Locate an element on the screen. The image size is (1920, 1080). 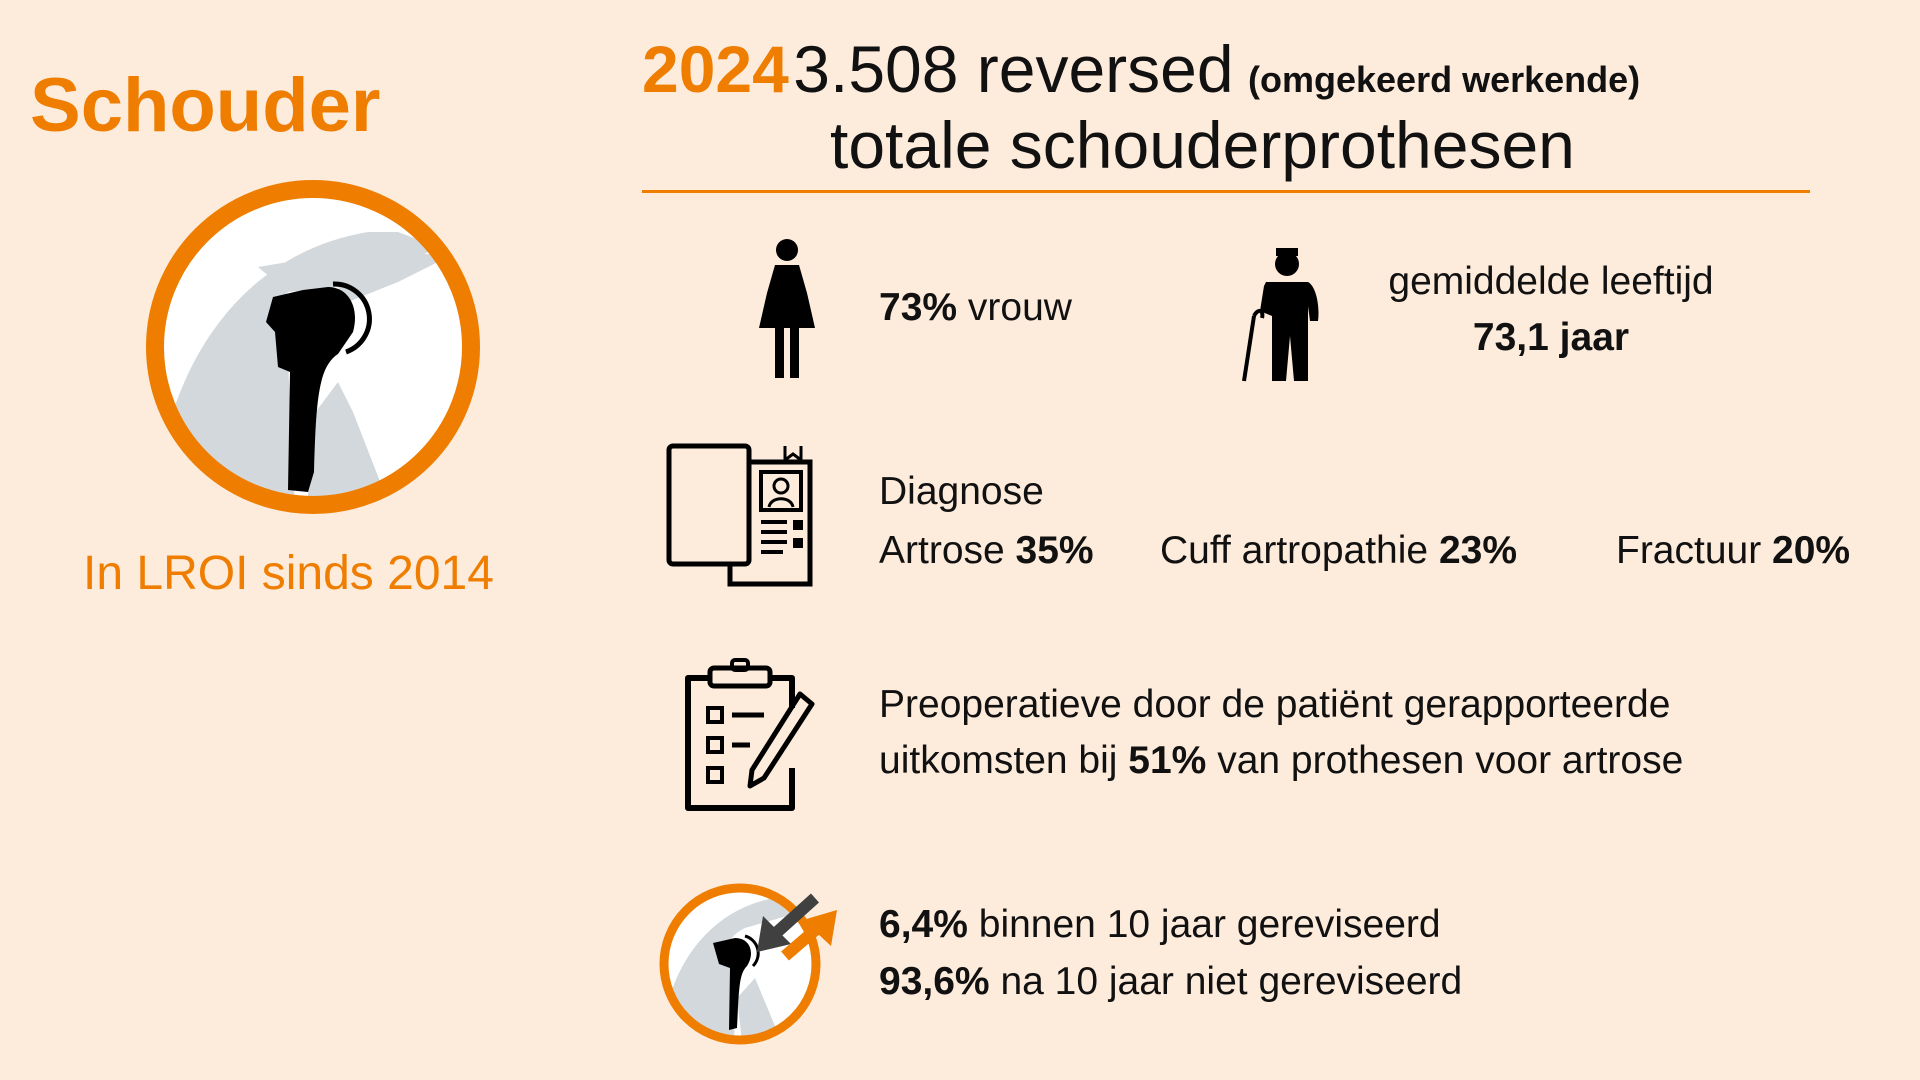
diagnosis-value: 23% is located at coordinates (1478, 550).